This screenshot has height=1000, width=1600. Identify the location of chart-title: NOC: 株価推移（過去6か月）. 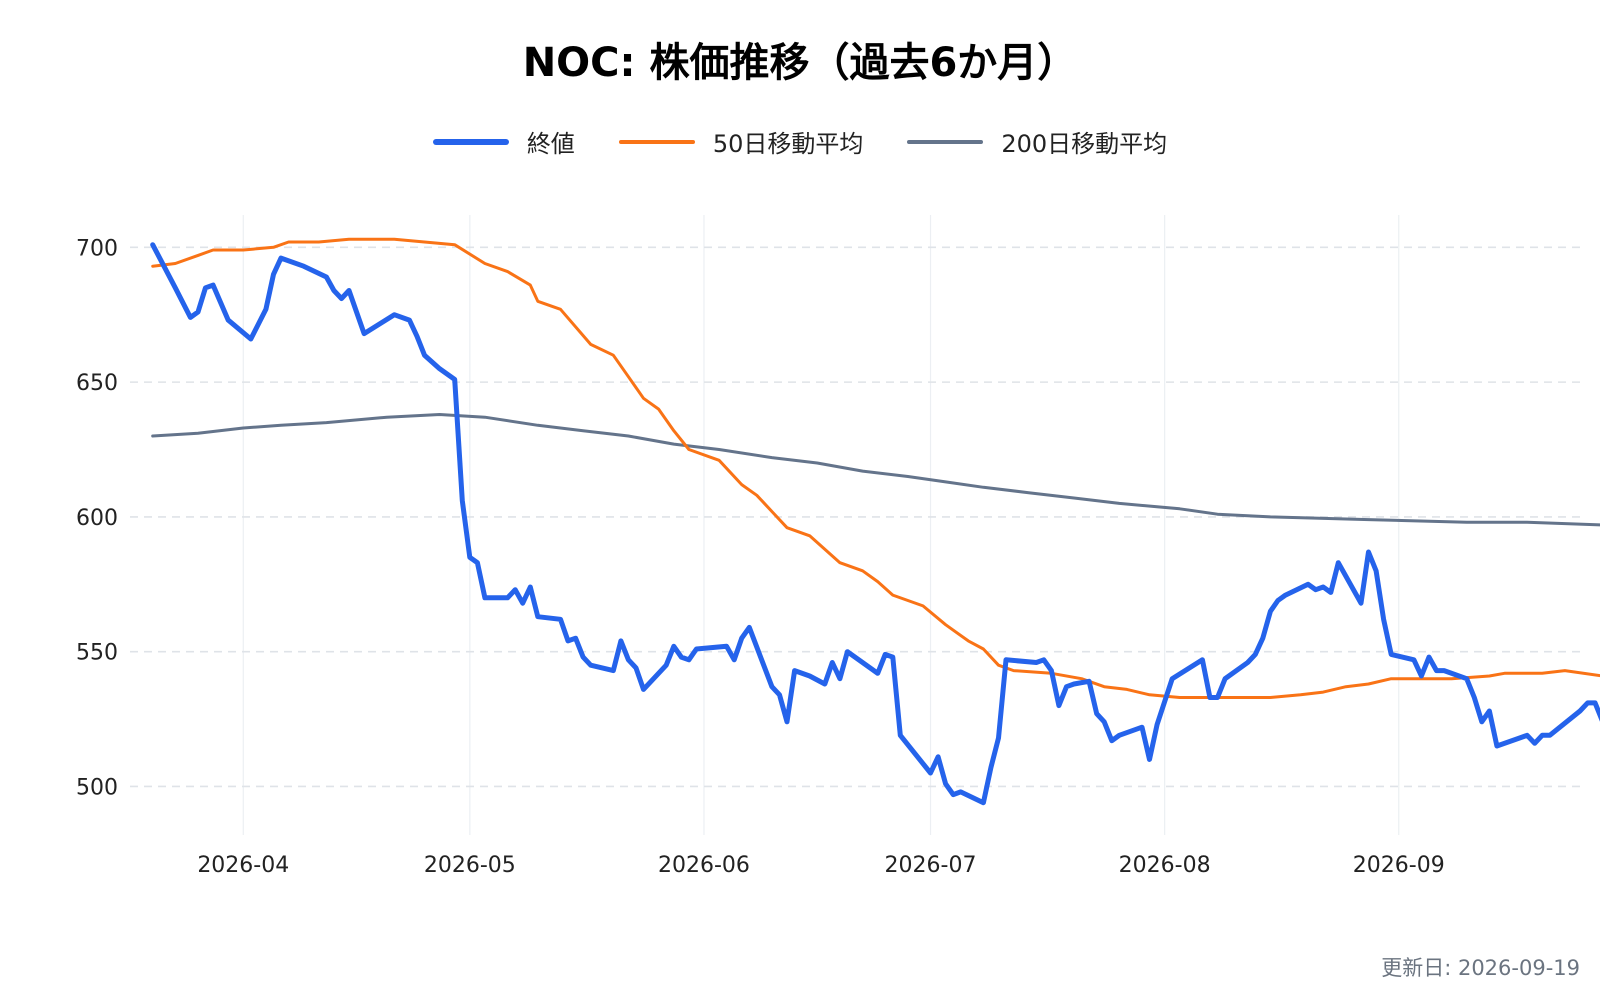
(800, 63).